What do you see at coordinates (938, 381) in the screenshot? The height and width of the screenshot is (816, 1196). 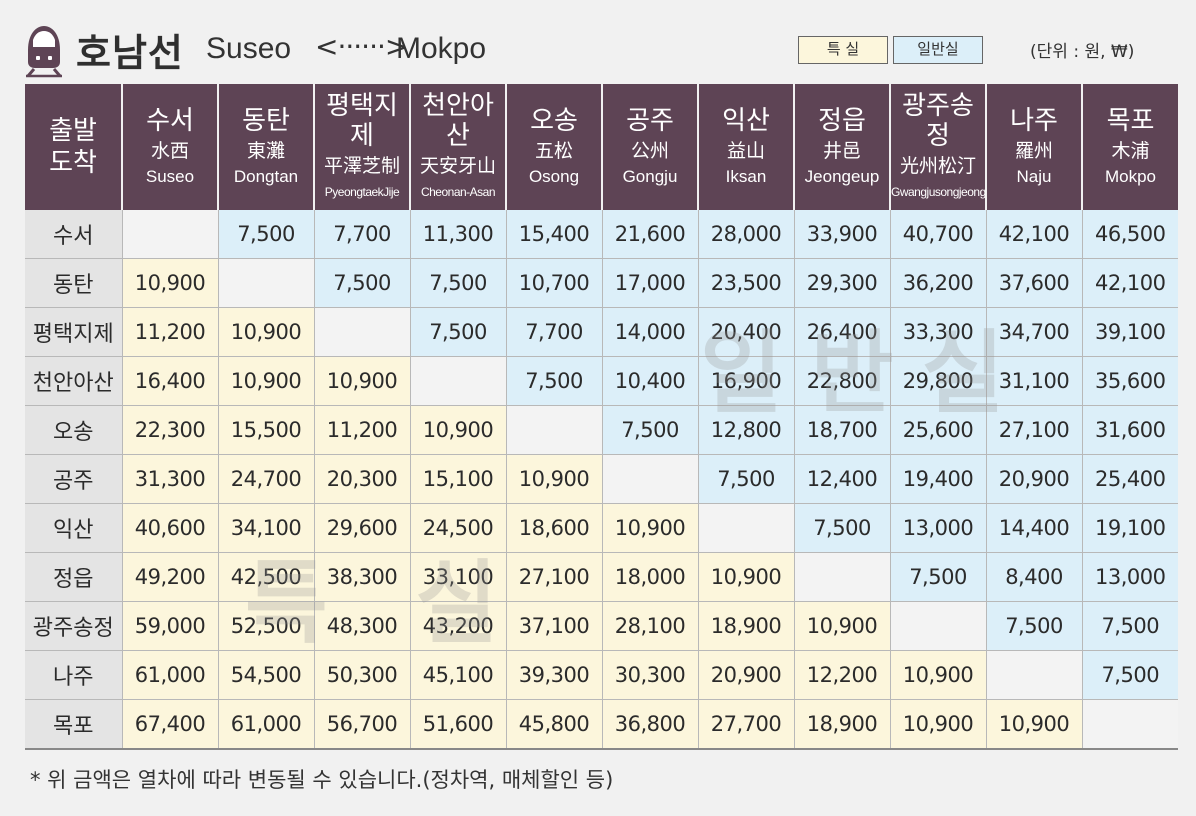 I see `fare-cell-general: 29,800` at bounding box center [938, 381].